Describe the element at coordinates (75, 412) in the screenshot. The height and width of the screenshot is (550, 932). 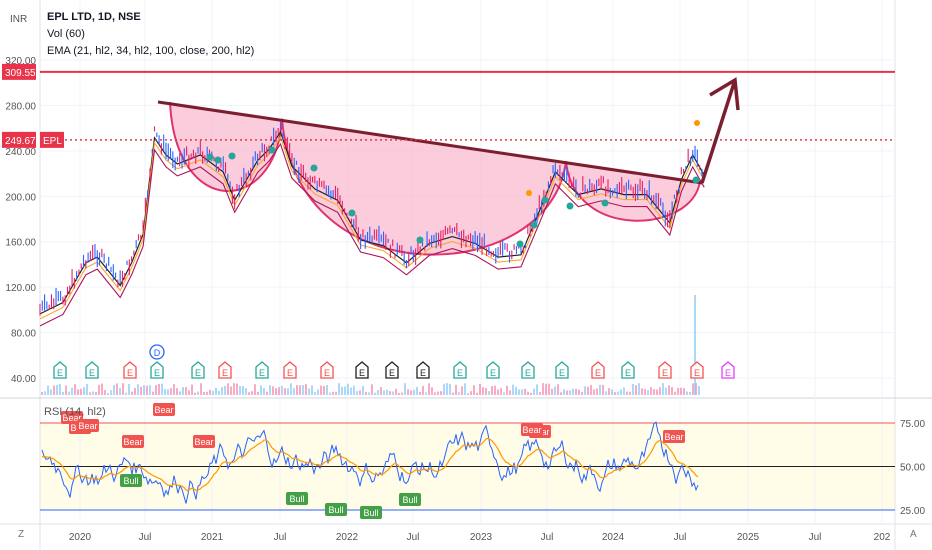
I see `rsi-legend: RSI (14, hl2)` at that location.